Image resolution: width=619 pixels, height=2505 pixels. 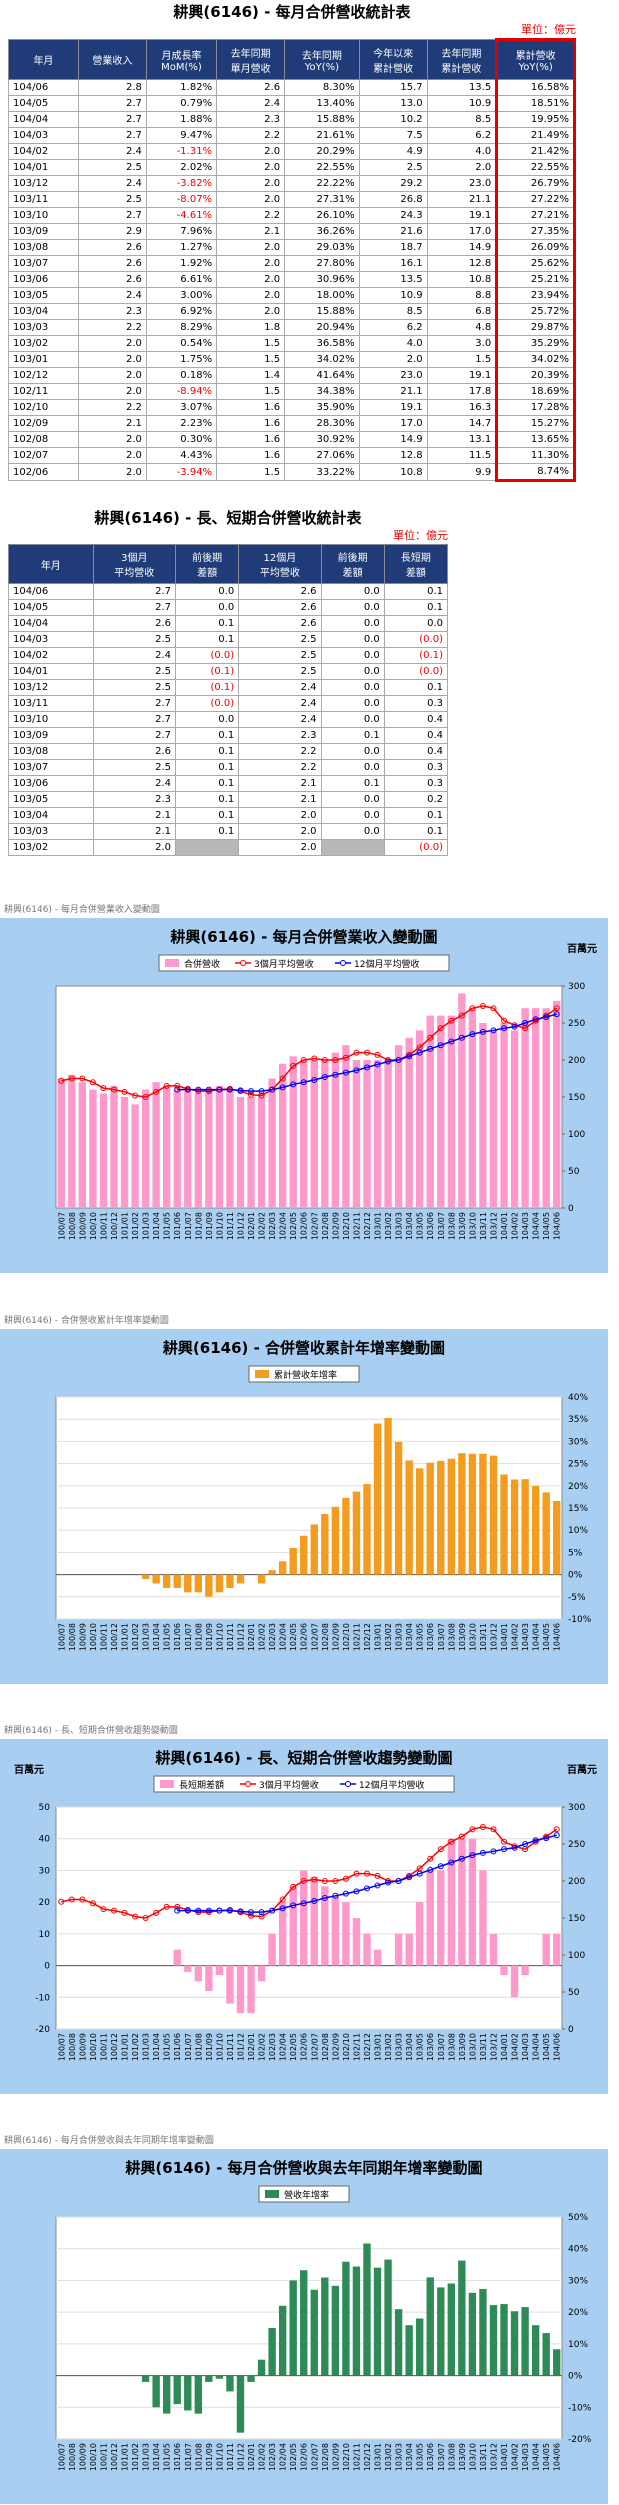 What do you see at coordinates (228, 518) in the screenshot?
I see `table-title: 耕興(6146) - 長、短期合併營收統計表` at bounding box center [228, 518].